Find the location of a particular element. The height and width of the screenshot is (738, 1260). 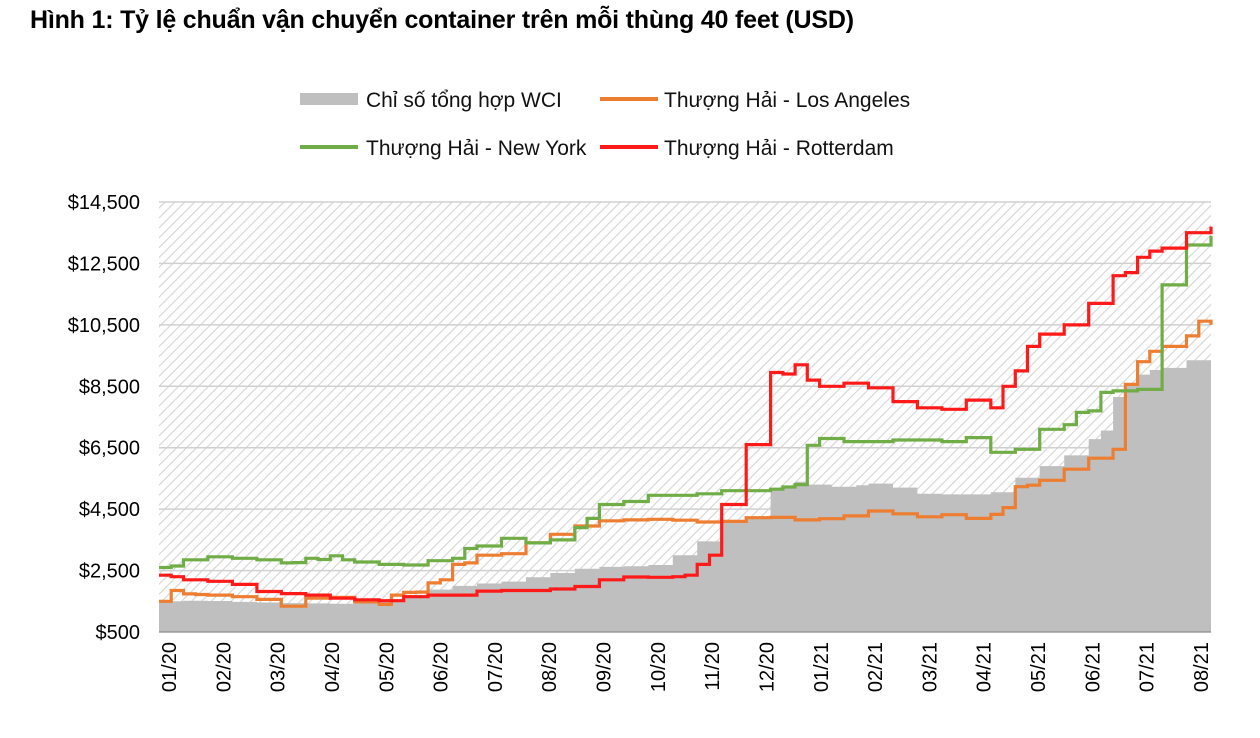

x-tick-label: 06/20 is located at coordinates (442, 667).